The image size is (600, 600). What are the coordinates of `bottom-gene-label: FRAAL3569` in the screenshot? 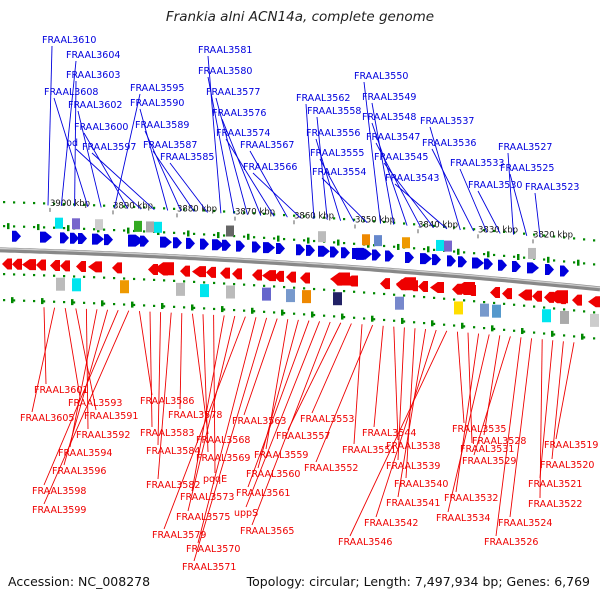 It's located at (223, 458).